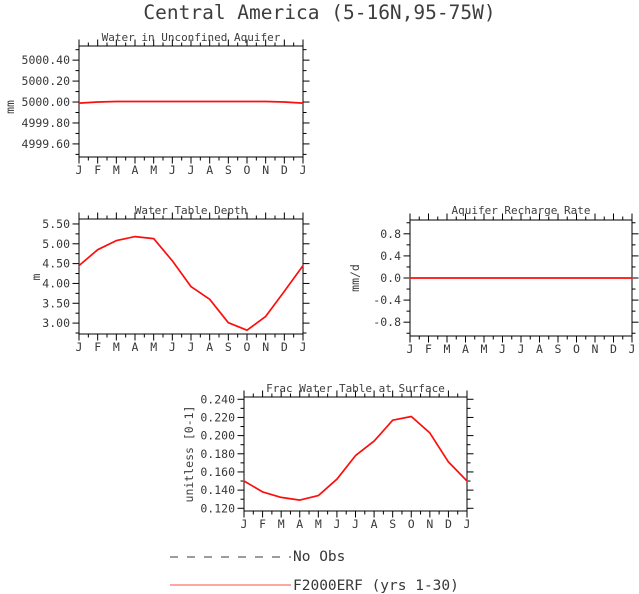  What do you see at coordinates (56, 303) in the screenshot?
I see `y-tick-label: 3.50` at bounding box center [56, 303].